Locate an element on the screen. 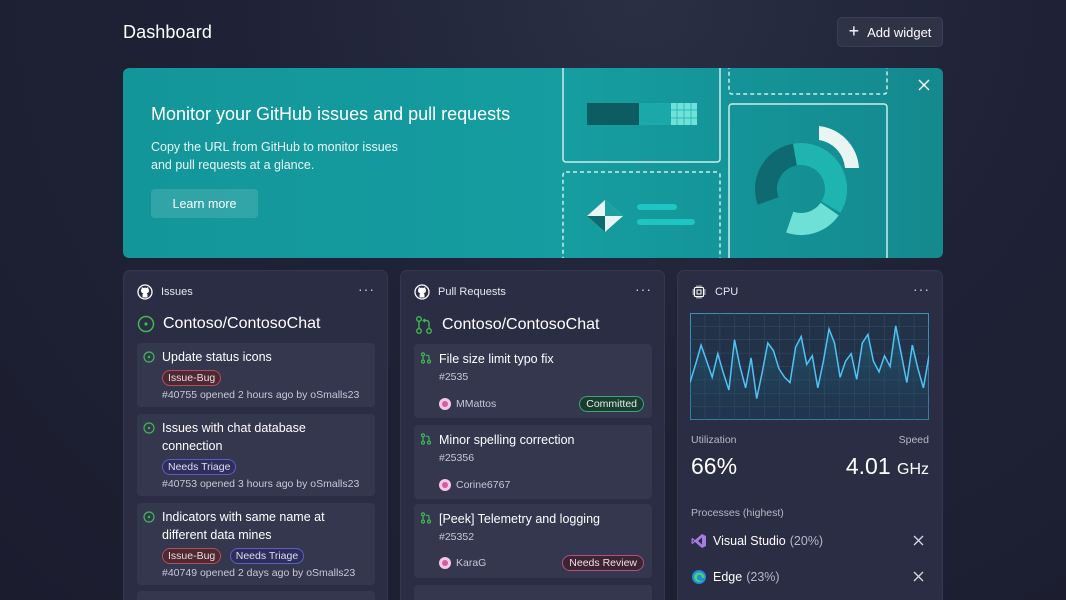 This screenshot has height=600, width=1066. speed-unit: GHz is located at coordinates (913, 469).